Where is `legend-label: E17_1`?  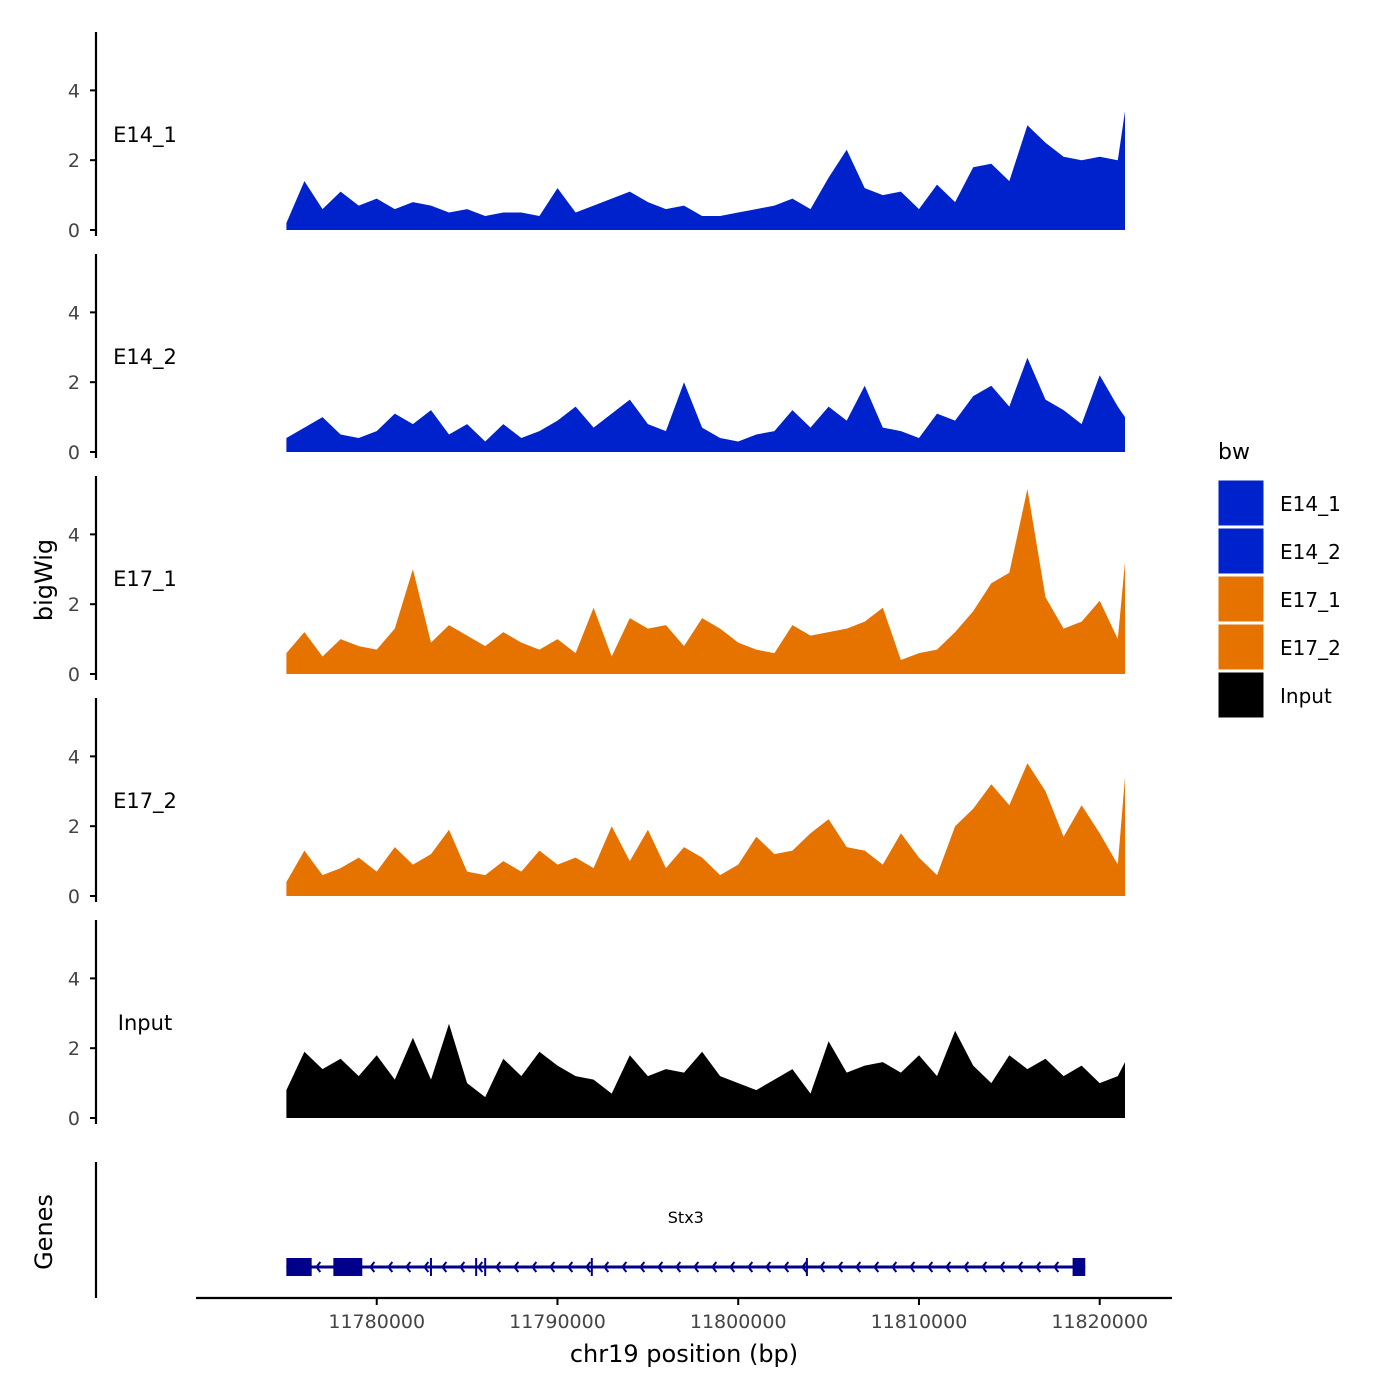 legend-label: E17_1 is located at coordinates (1310, 600).